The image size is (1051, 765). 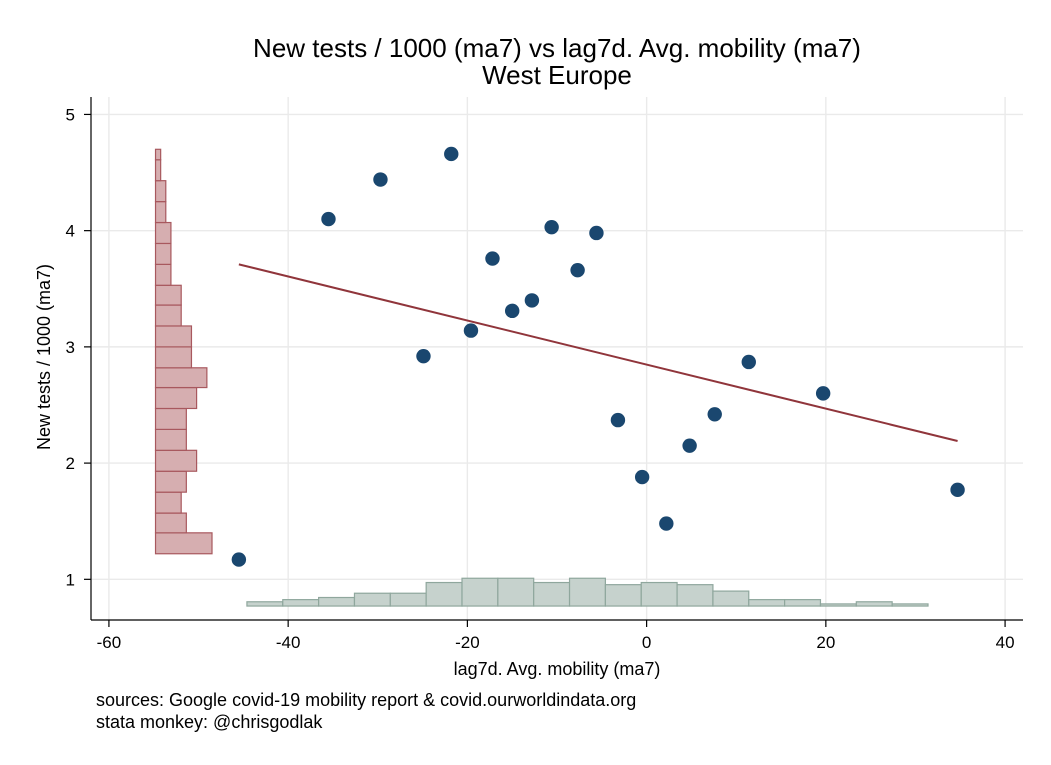 What do you see at coordinates (467, 642) in the screenshot?
I see `x-tick-label: -20` at bounding box center [467, 642].